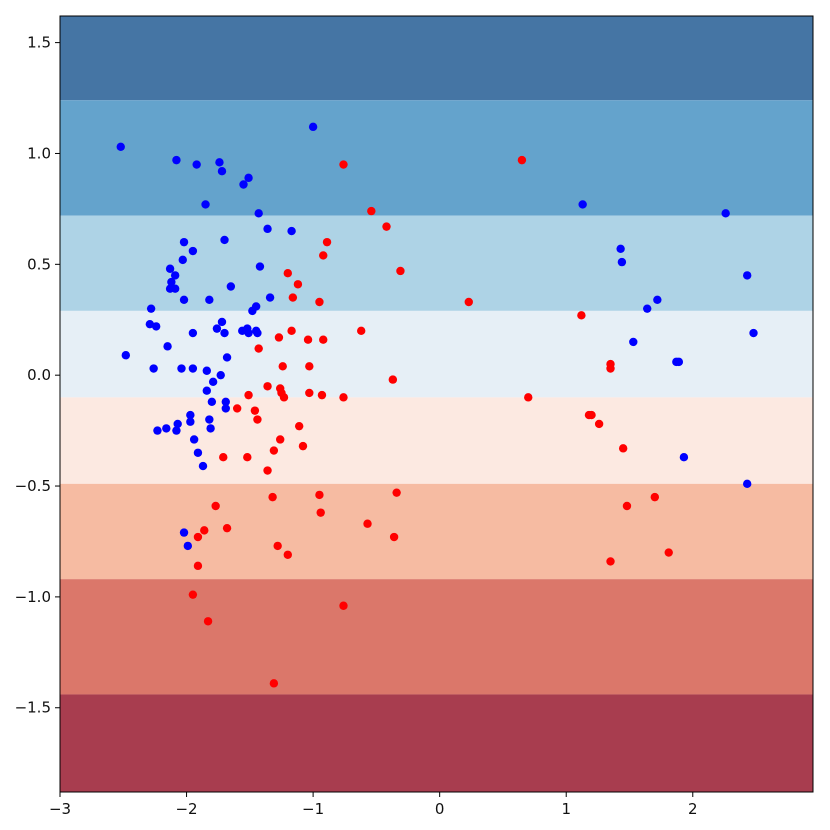 The height and width of the screenshot is (830, 830). I want to click on y-tick-label: −0.5, so click(33, 486).